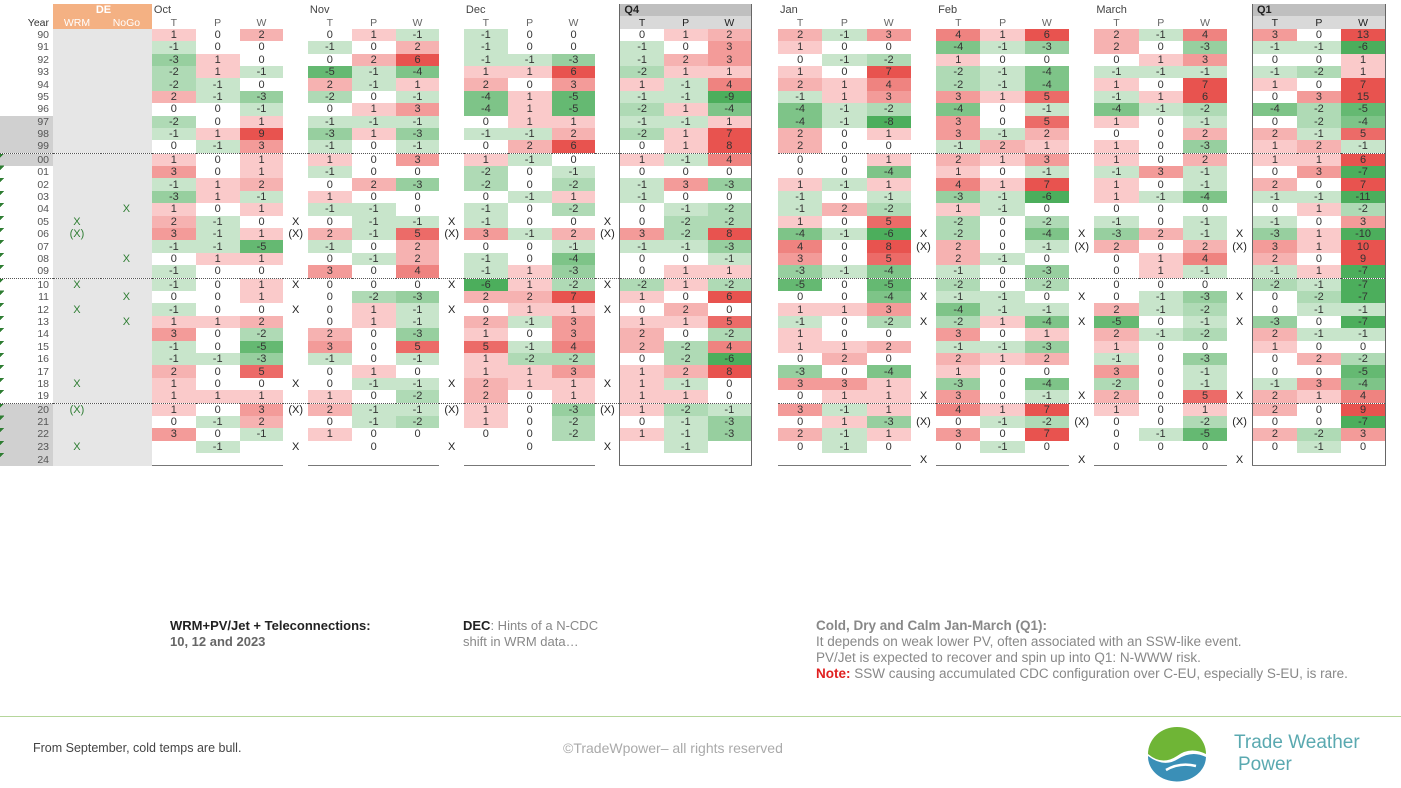 This screenshot has height=788, width=1401. What do you see at coordinates (1364, 184) in the screenshot?
I see `value-cell: 7` at bounding box center [1364, 184].